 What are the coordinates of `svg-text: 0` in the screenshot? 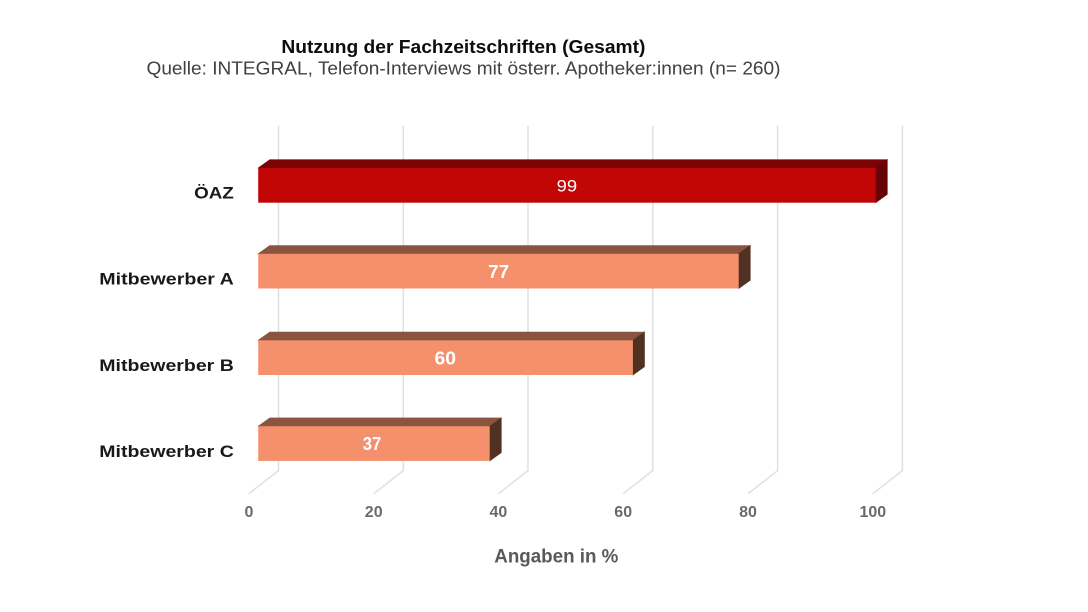 It's located at (248, 512).